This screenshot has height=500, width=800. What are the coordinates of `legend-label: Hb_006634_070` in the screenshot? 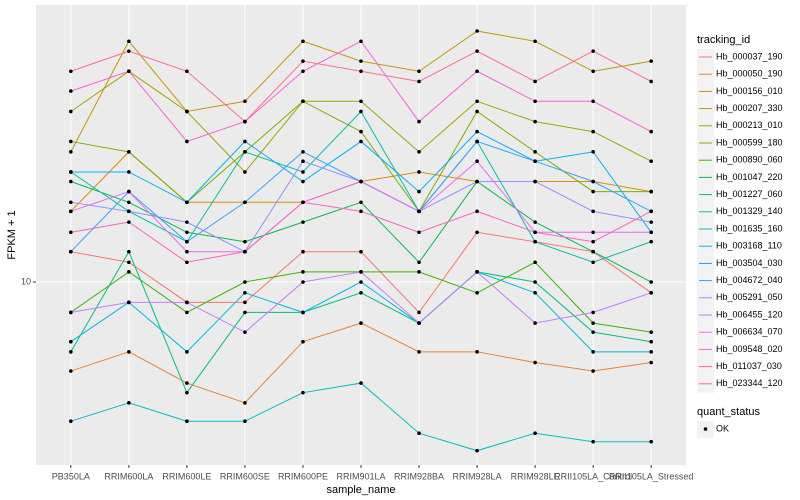 It's located at (749, 332).